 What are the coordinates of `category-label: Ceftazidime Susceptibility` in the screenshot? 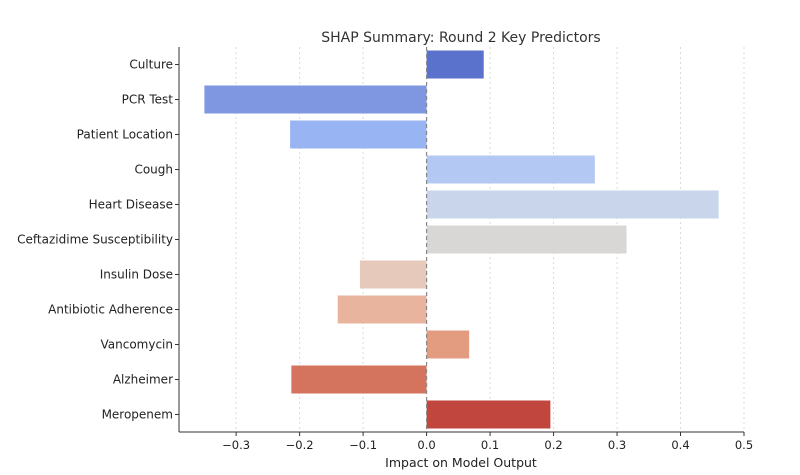 It's located at (95, 240).